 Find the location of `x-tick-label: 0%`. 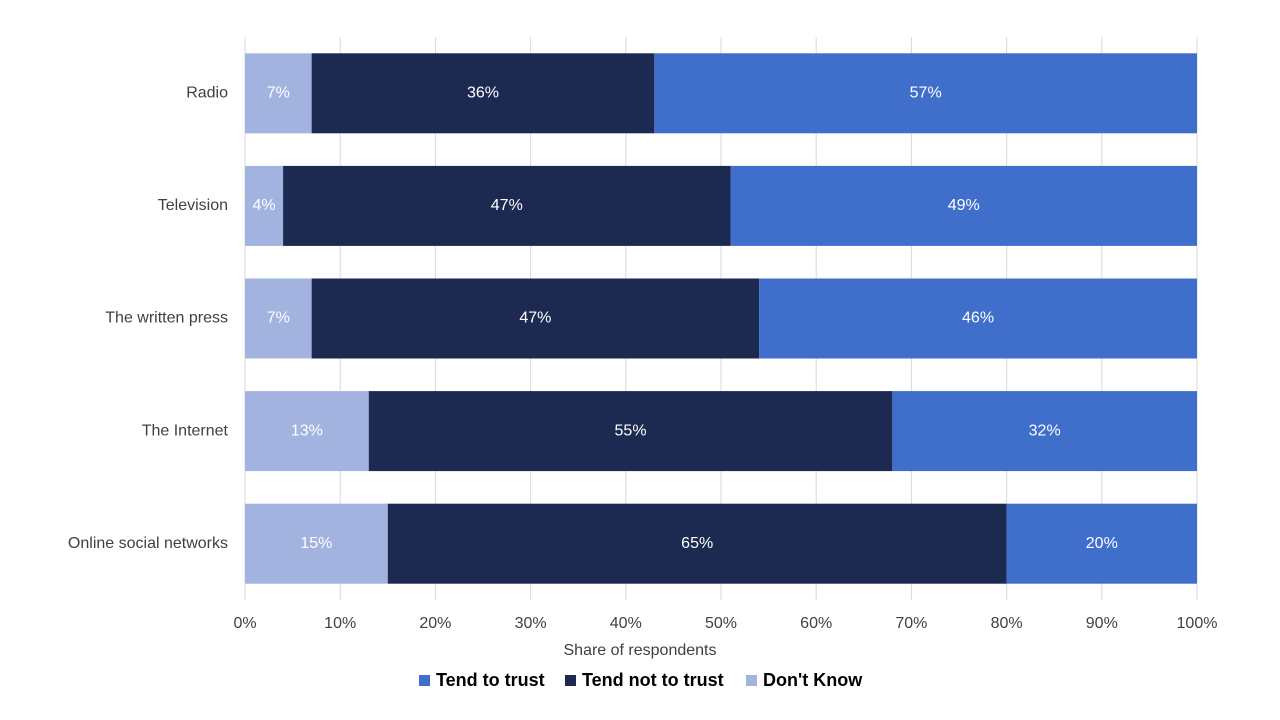

x-tick-label: 0% is located at coordinates (244, 623).